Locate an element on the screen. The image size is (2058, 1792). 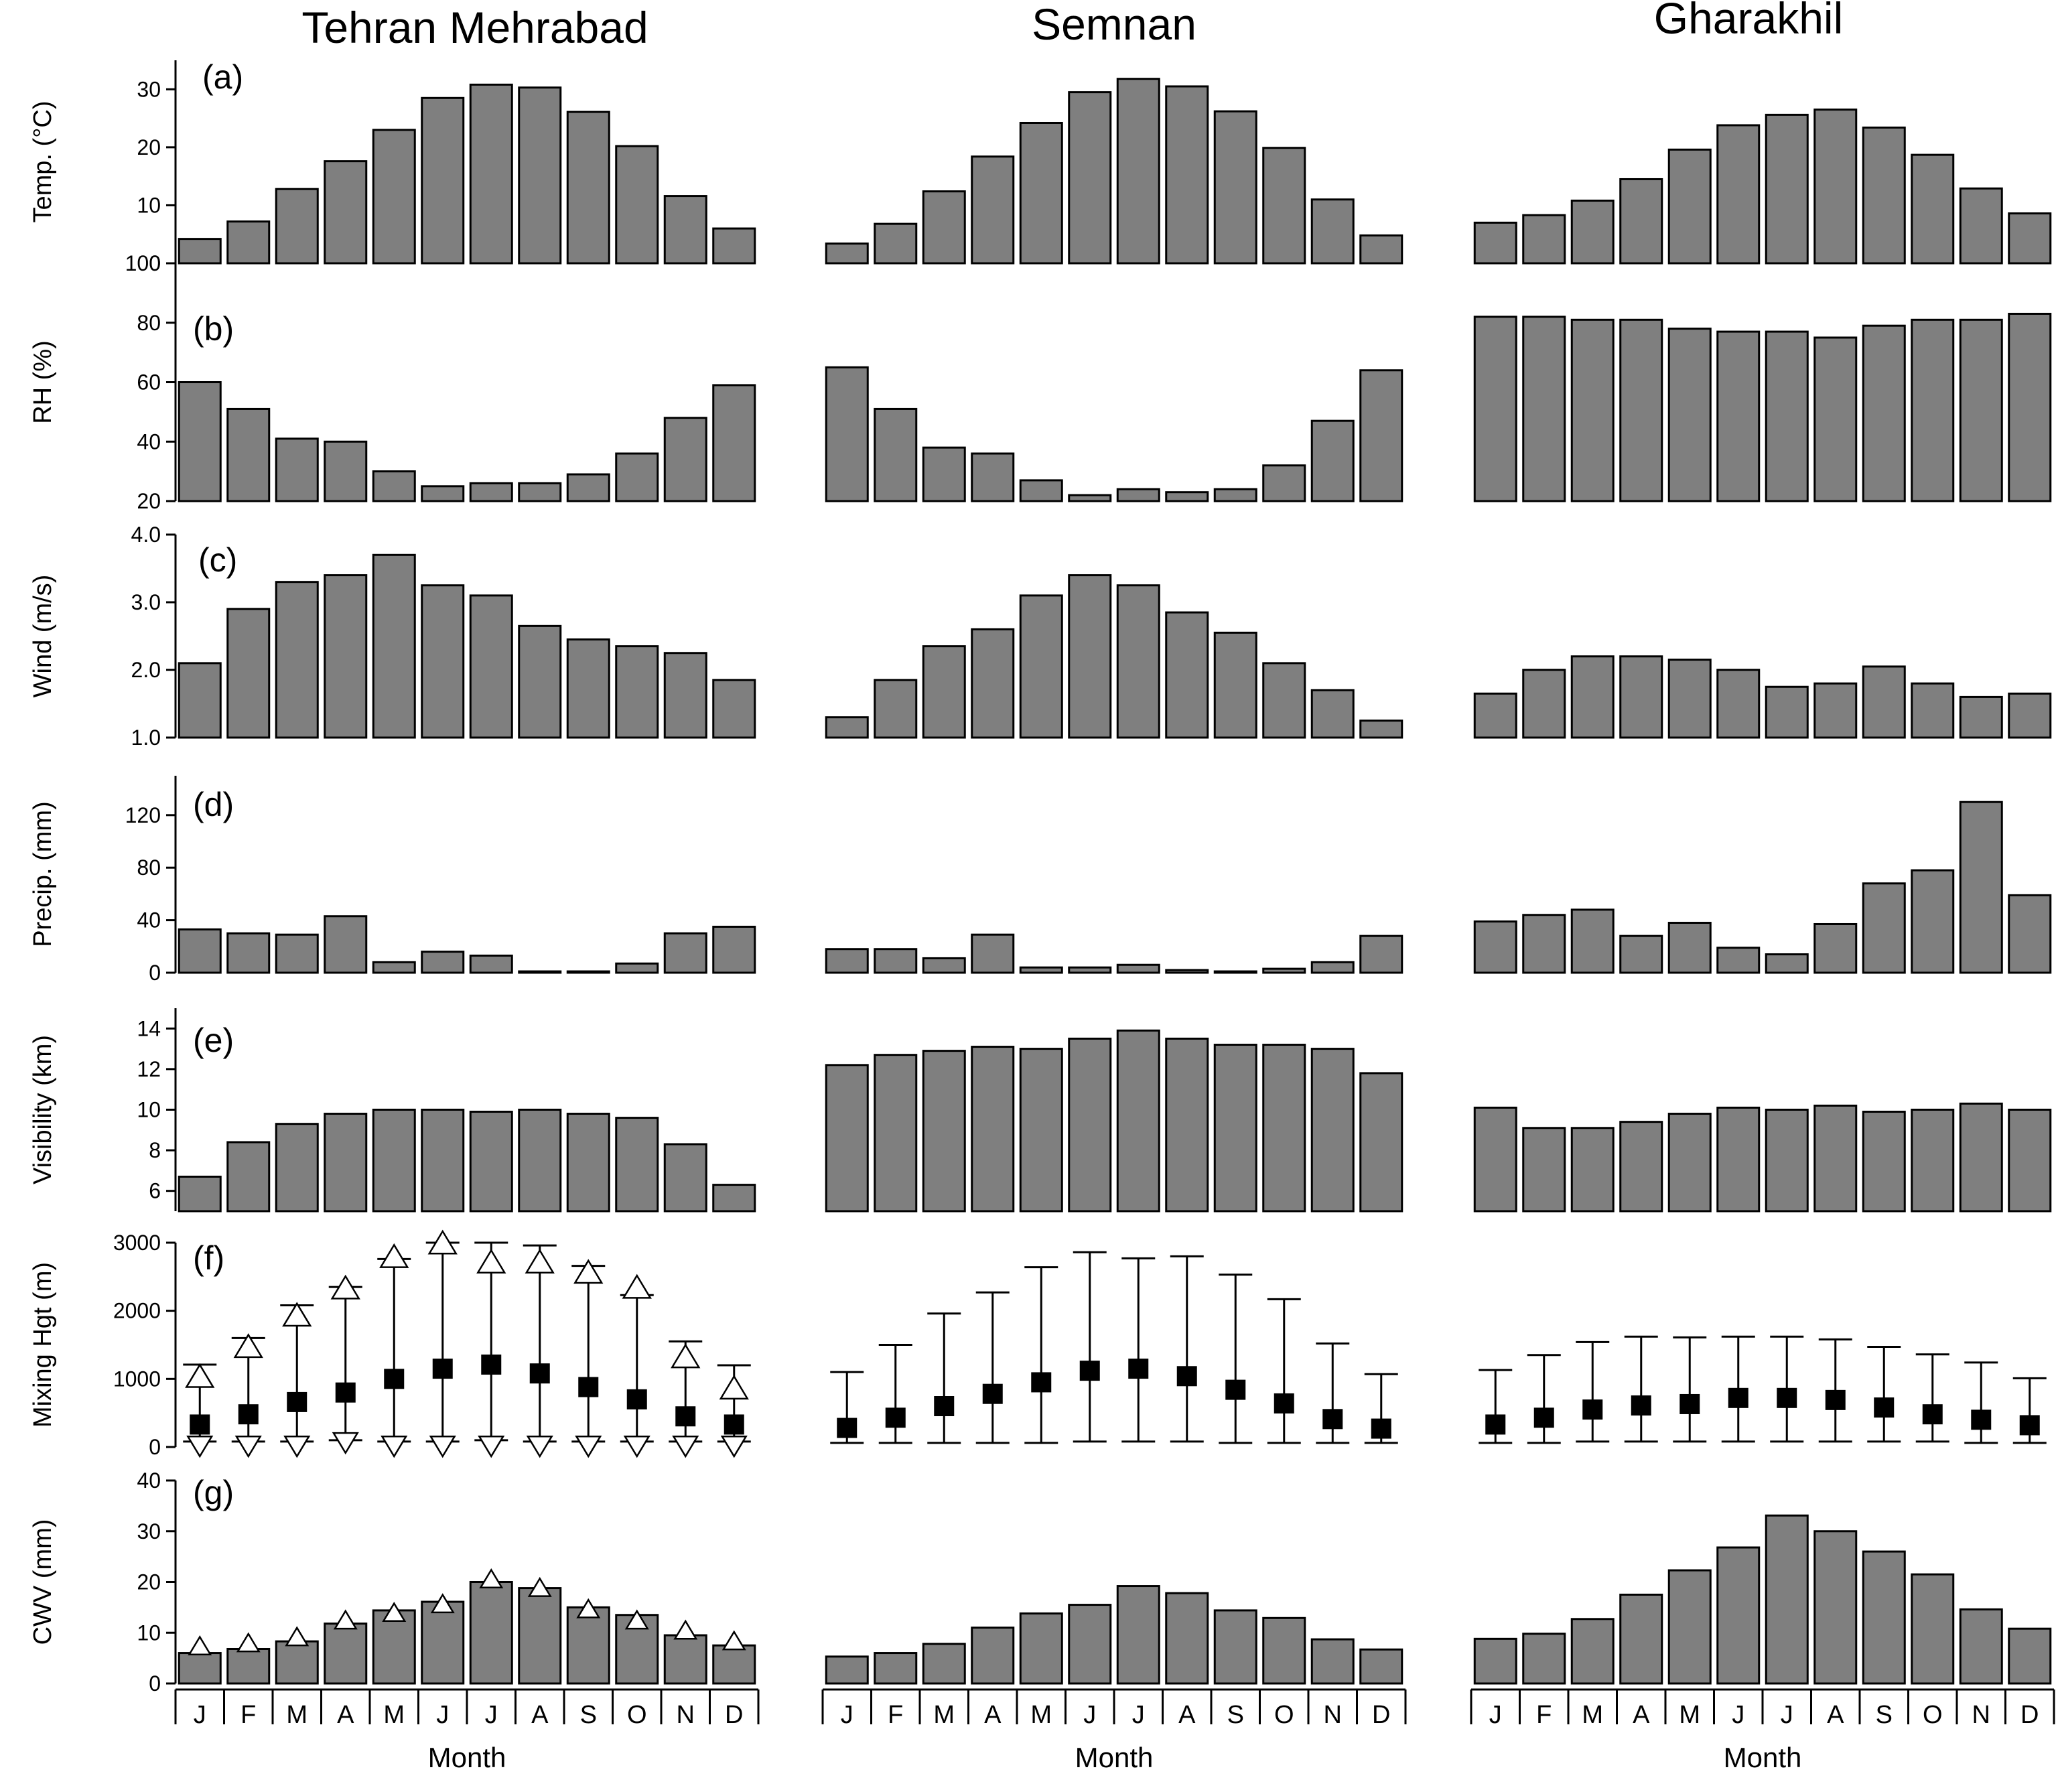
x-tick-label: O is located at coordinates (1284, 1715).